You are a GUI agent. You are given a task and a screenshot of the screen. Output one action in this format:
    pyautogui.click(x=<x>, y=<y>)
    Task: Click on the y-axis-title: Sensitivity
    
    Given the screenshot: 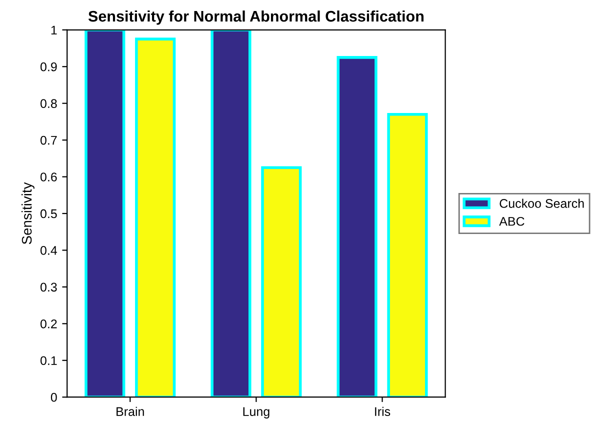 What is the action you would take?
    pyautogui.click(x=28, y=213)
    